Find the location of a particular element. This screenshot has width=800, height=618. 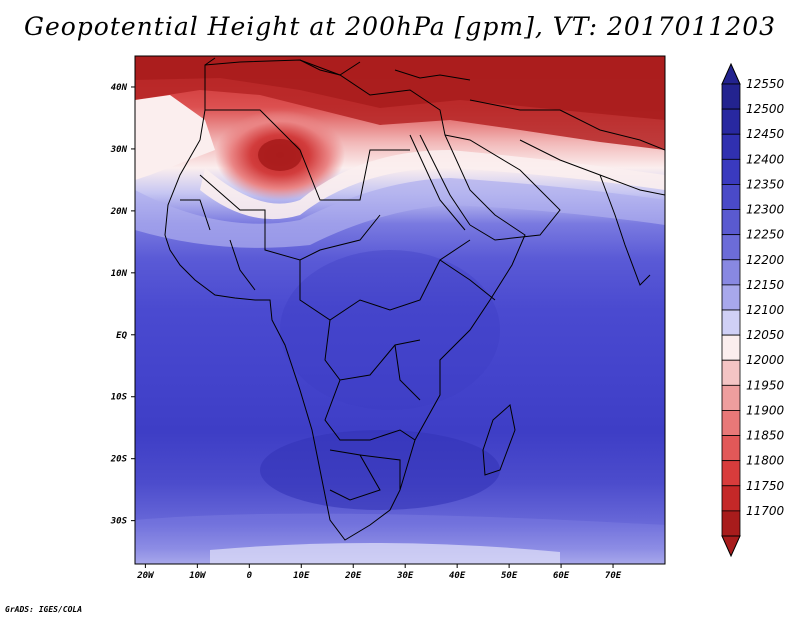

colorbar-label: 12450 is located at coordinates (765, 134).